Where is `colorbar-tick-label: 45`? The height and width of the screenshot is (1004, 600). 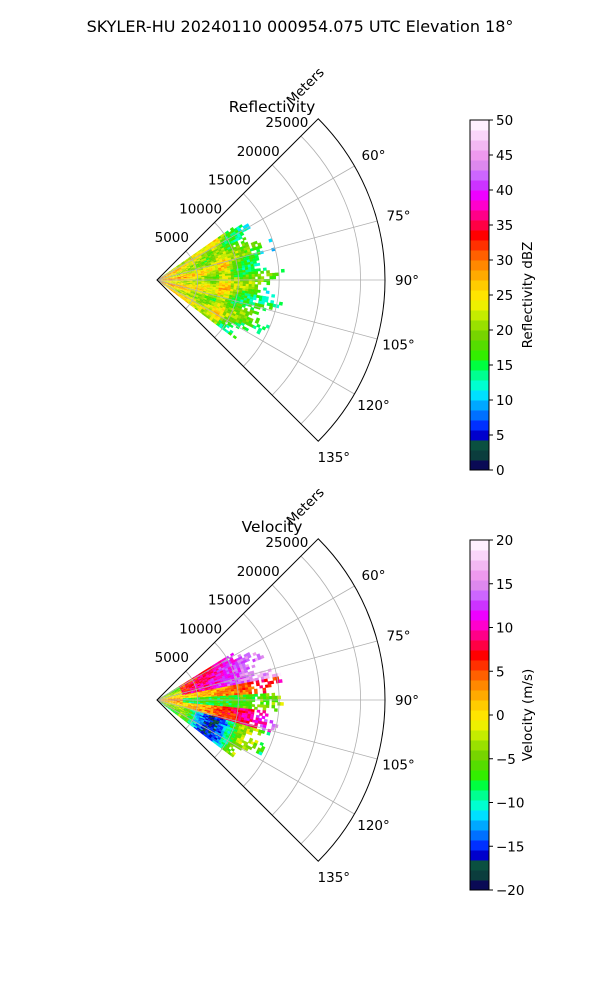
colorbar-tick-label: 45 is located at coordinates (504, 156).